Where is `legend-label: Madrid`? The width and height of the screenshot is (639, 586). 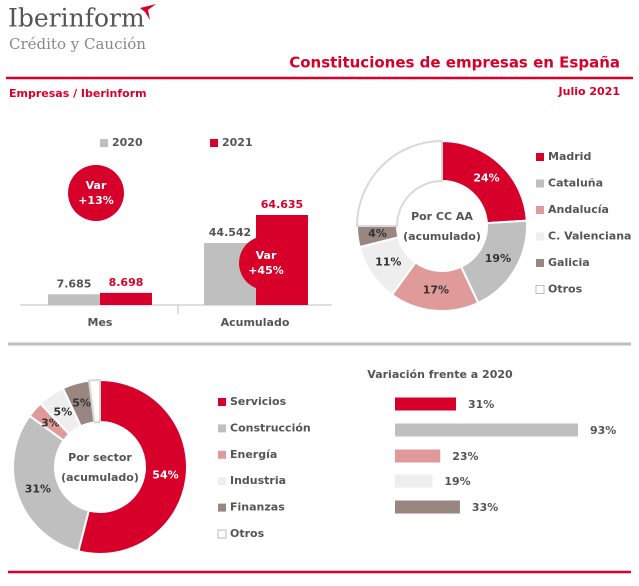
legend-label: Madrid is located at coordinates (569, 156).